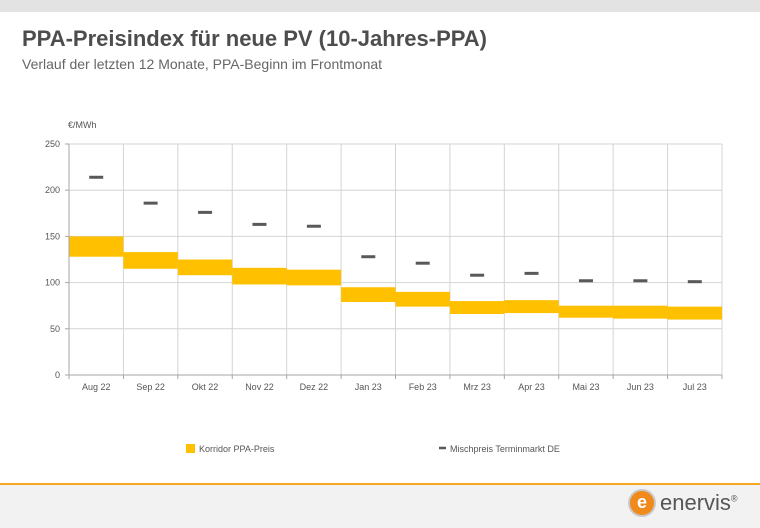 The width and height of the screenshot is (760, 528). I want to click on top-bar, so click(380, 6).